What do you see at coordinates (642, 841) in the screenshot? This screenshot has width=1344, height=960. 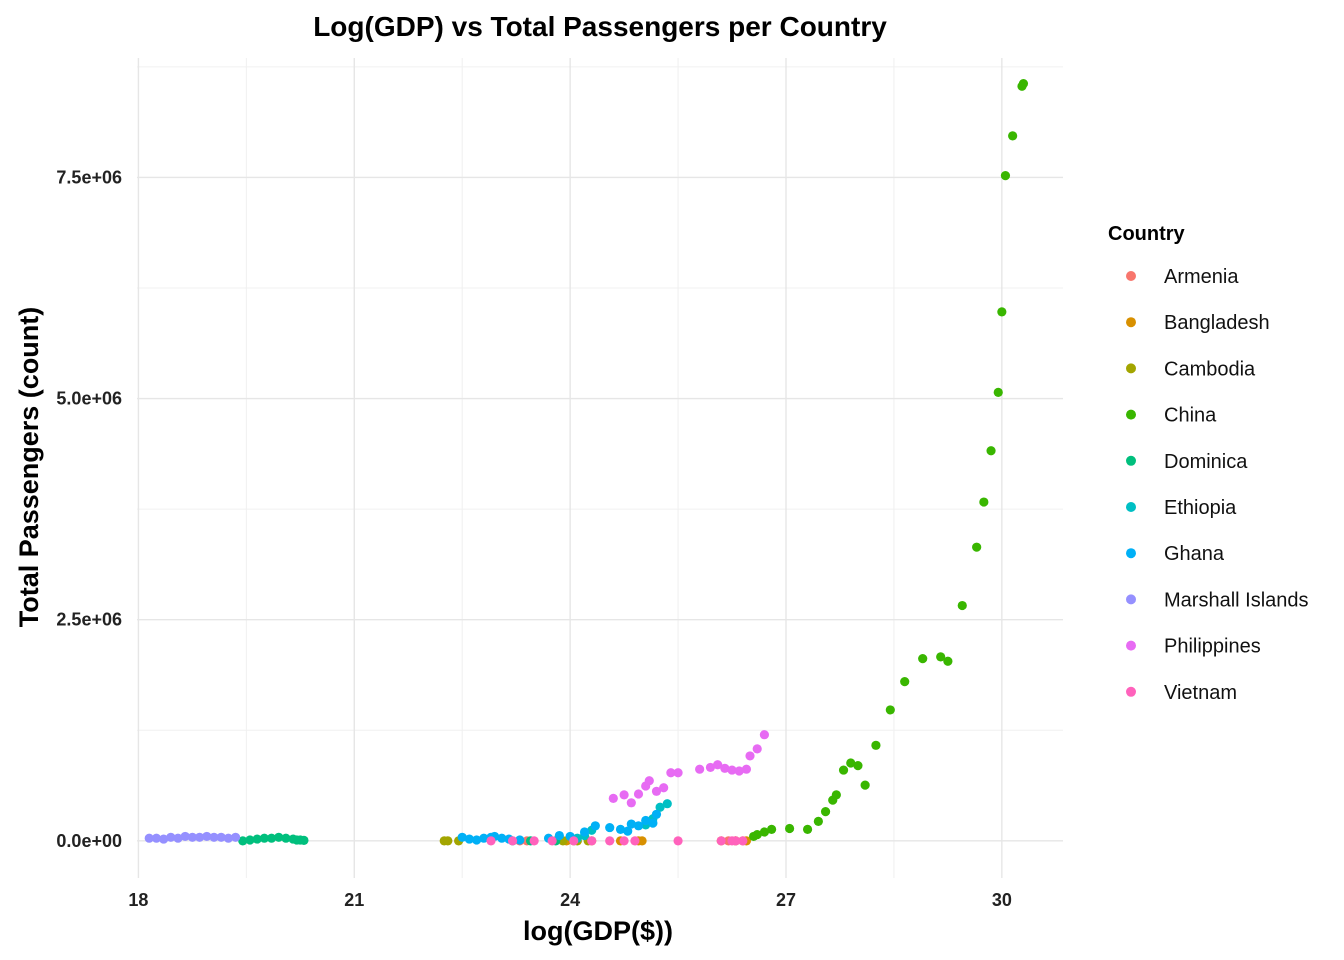 I see `point-bangladesh` at bounding box center [642, 841].